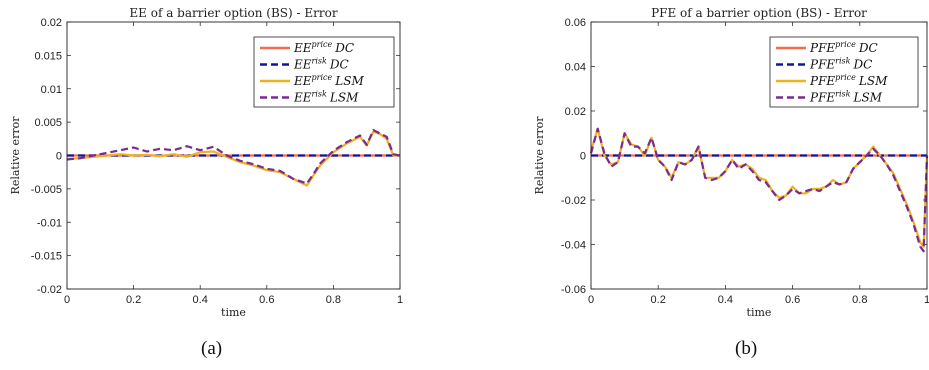 The image size is (929, 370). What do you see at coordinates (573, 246) in the screenshot?
I see `y-tick-label: -0.04` at bounding box center [573, 246].